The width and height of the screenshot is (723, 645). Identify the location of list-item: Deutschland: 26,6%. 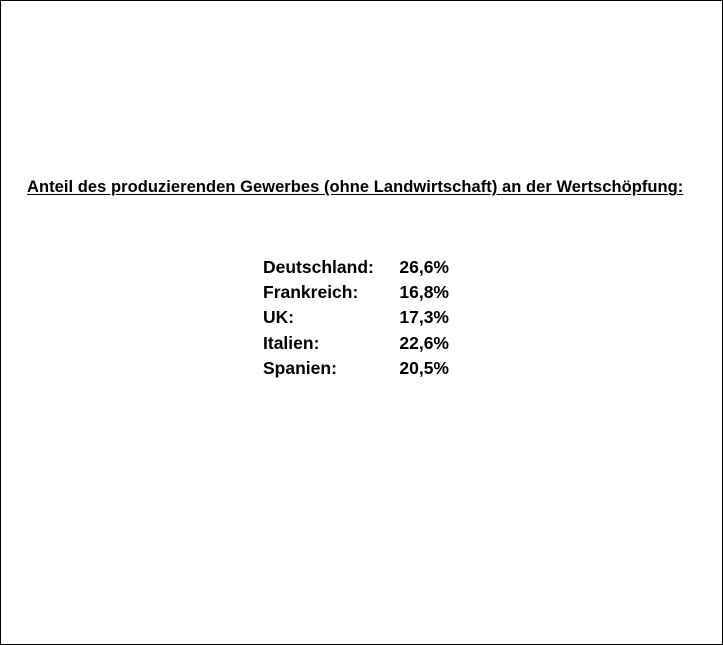
(363, 269).